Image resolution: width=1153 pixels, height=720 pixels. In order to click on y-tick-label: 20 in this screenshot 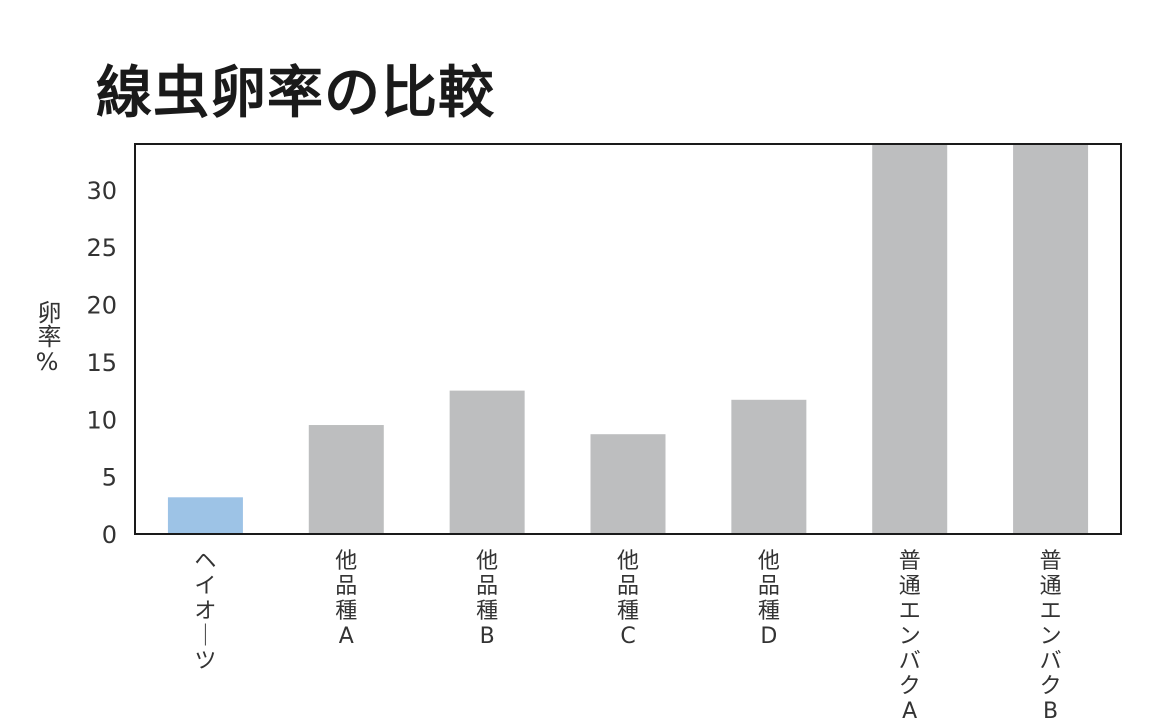, I will do `click(101, 306)`.